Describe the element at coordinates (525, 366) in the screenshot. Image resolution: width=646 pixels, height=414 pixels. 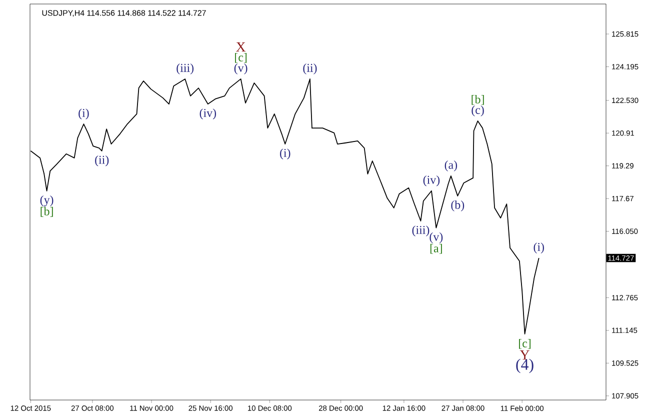
I see `annotation: (4)` at that location.